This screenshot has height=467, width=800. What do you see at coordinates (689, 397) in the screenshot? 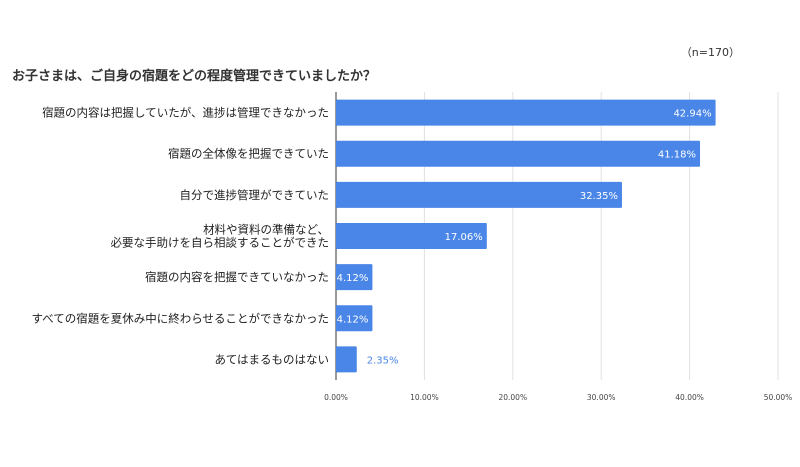
I see `x-tick-label: 40.00%` at bounding box center [689, 397].